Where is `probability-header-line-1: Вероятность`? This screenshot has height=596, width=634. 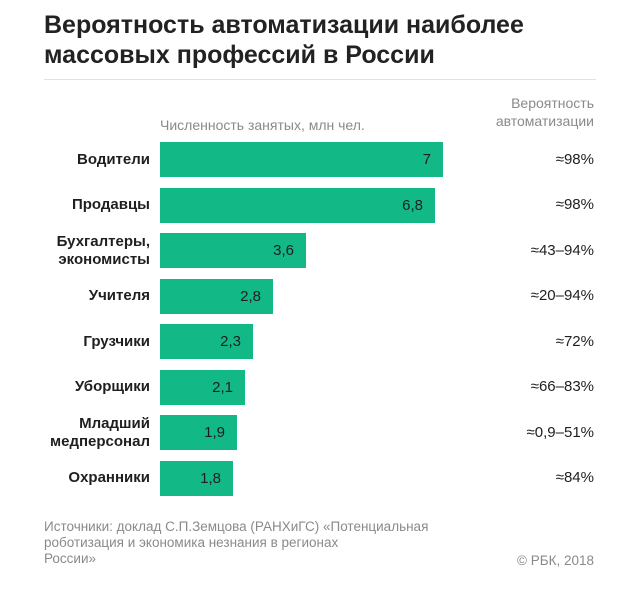
probability-header-line-1: Вероятность is located at coordinates (552, 103).